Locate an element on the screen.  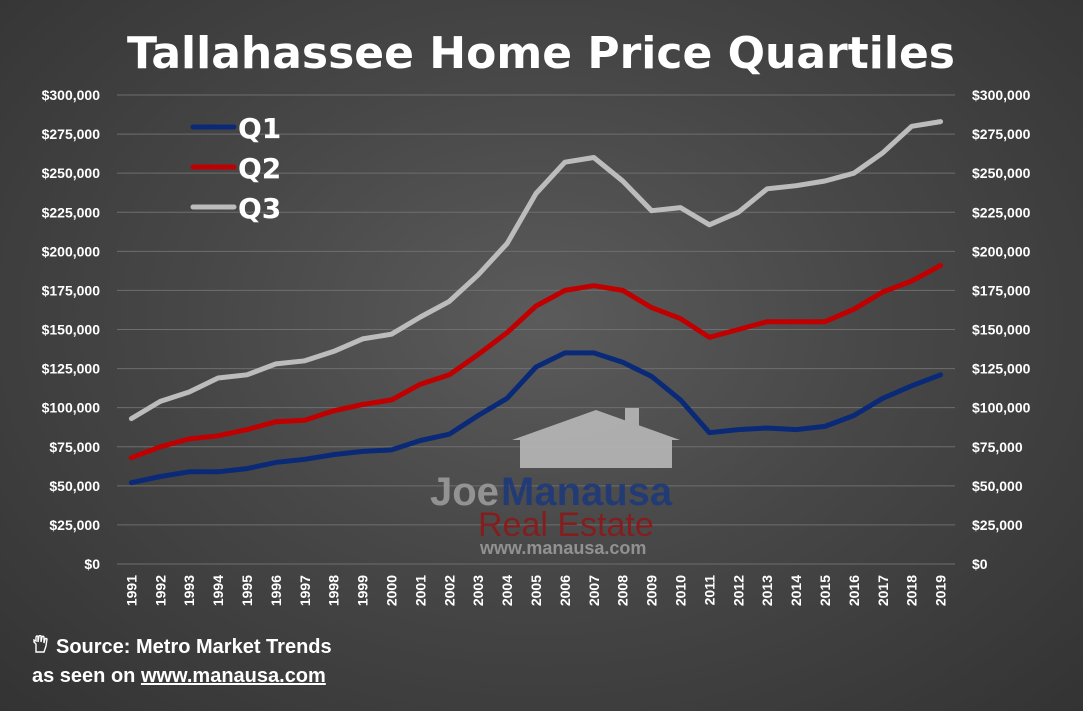
y-tick-label-left: $50,000 is located at coordinates (74, 486).